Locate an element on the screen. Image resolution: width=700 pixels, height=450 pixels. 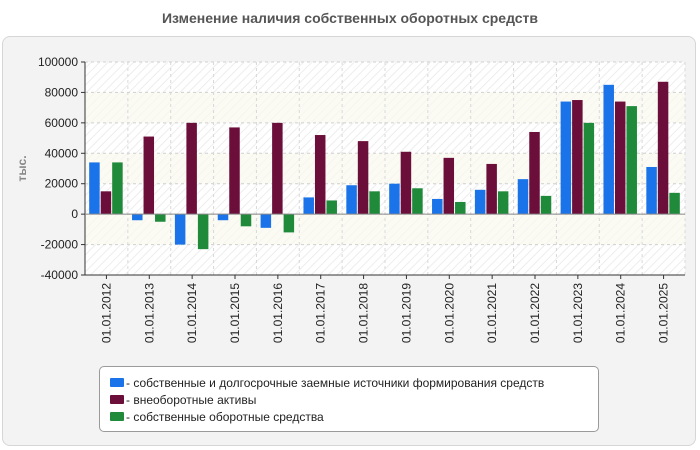
x-tick-label: 01.01.2019 is located at coordinates (406, 313).